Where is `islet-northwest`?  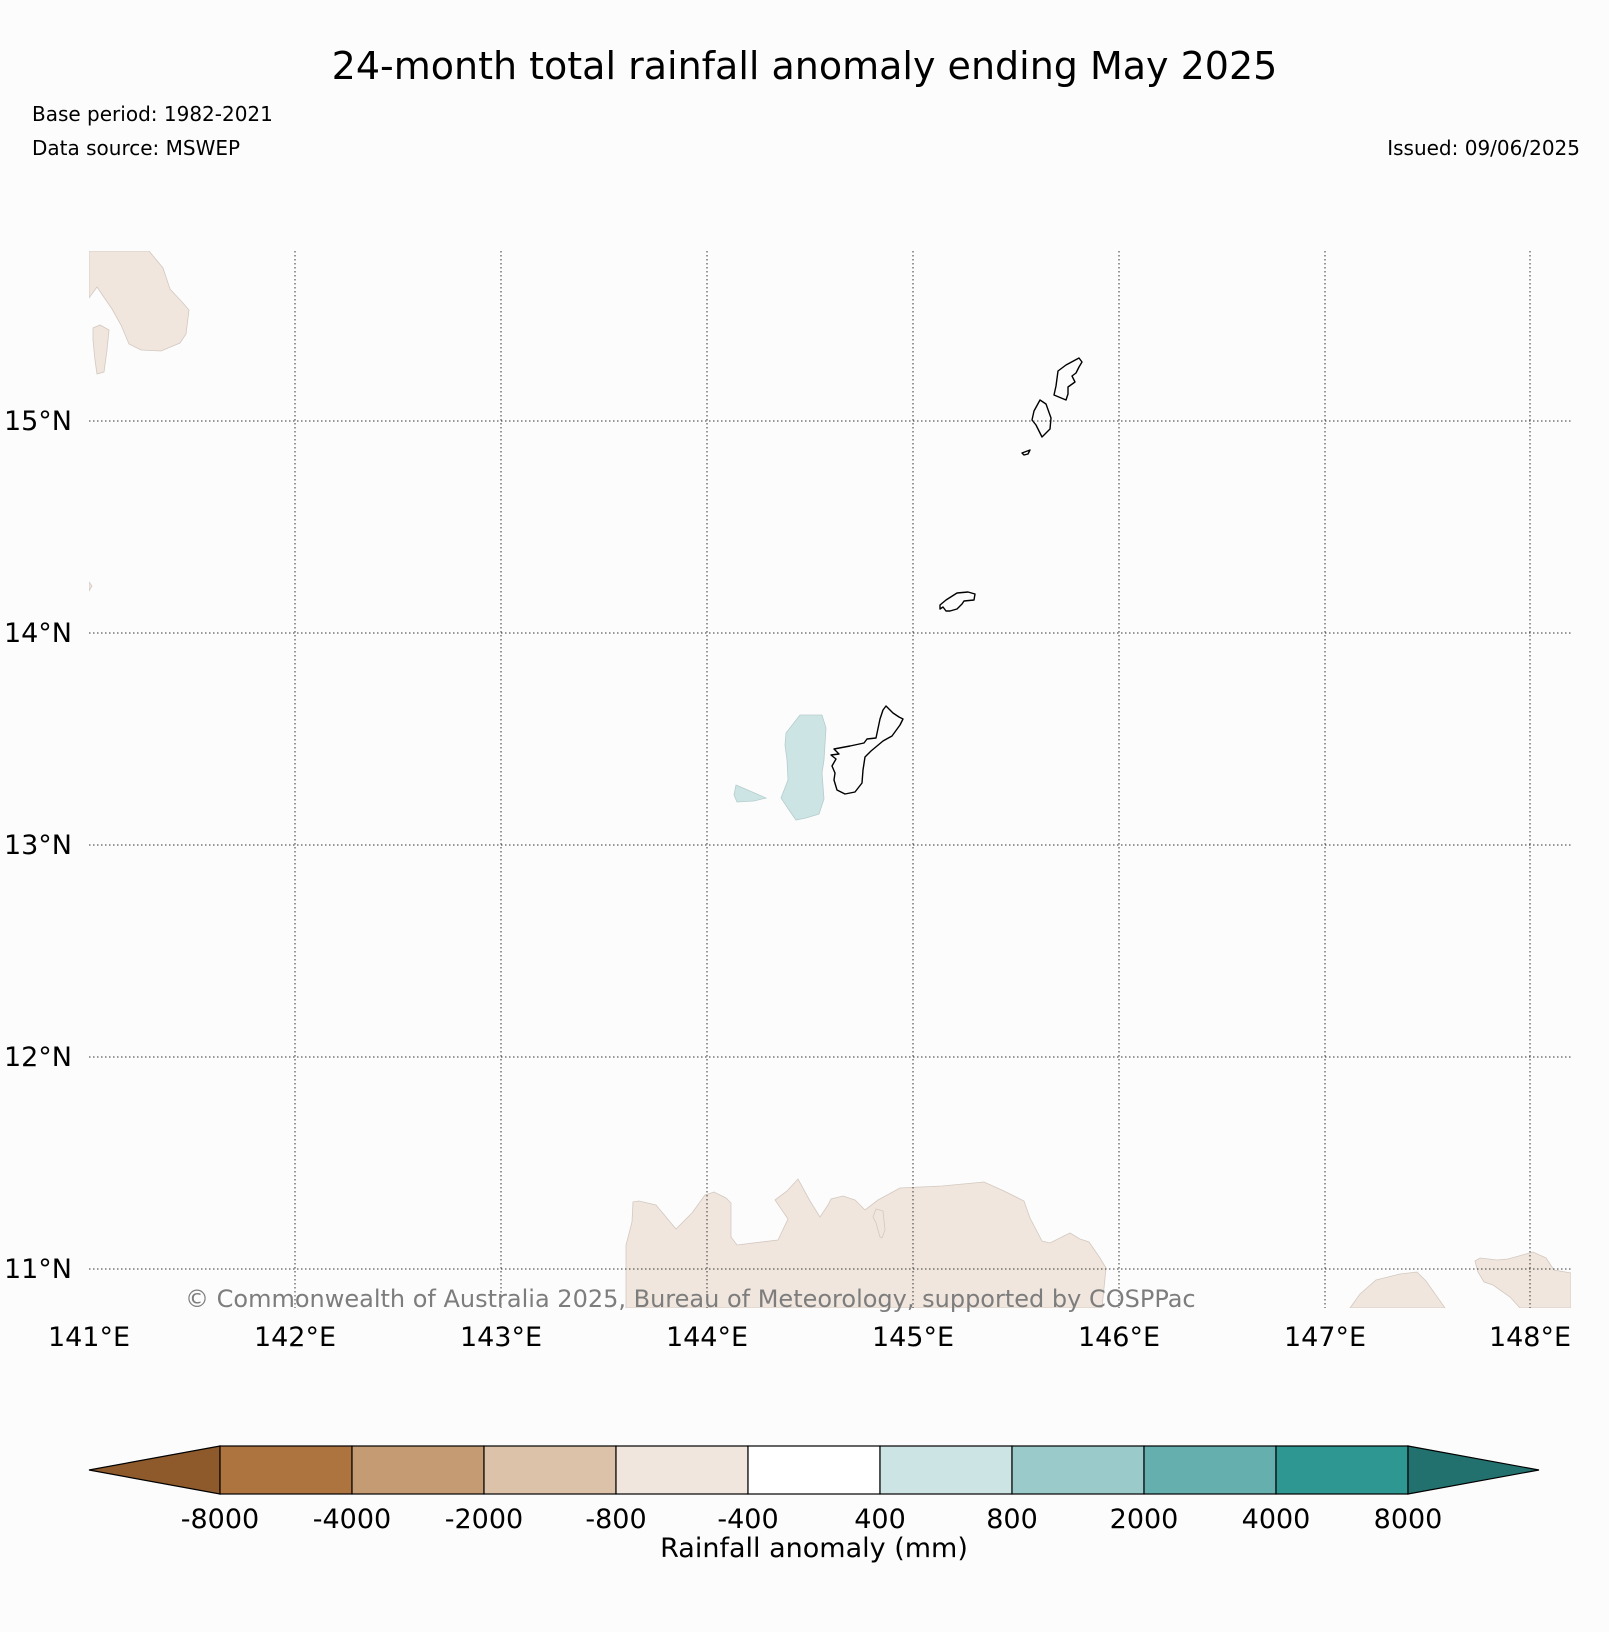 islet-northwest is located at coordinates (101, 349).